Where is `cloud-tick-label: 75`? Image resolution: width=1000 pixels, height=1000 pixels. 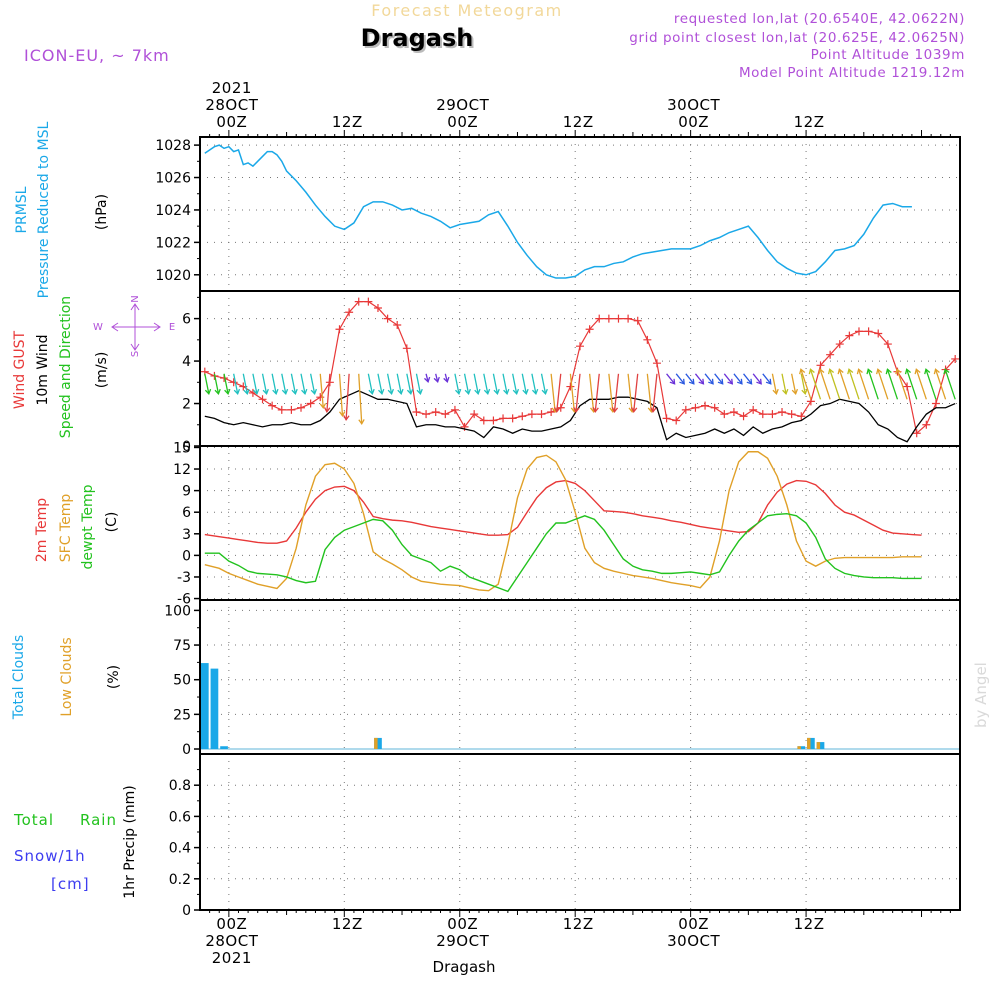
cloud-tick-label: 75 is located at coordinates (182, 646).